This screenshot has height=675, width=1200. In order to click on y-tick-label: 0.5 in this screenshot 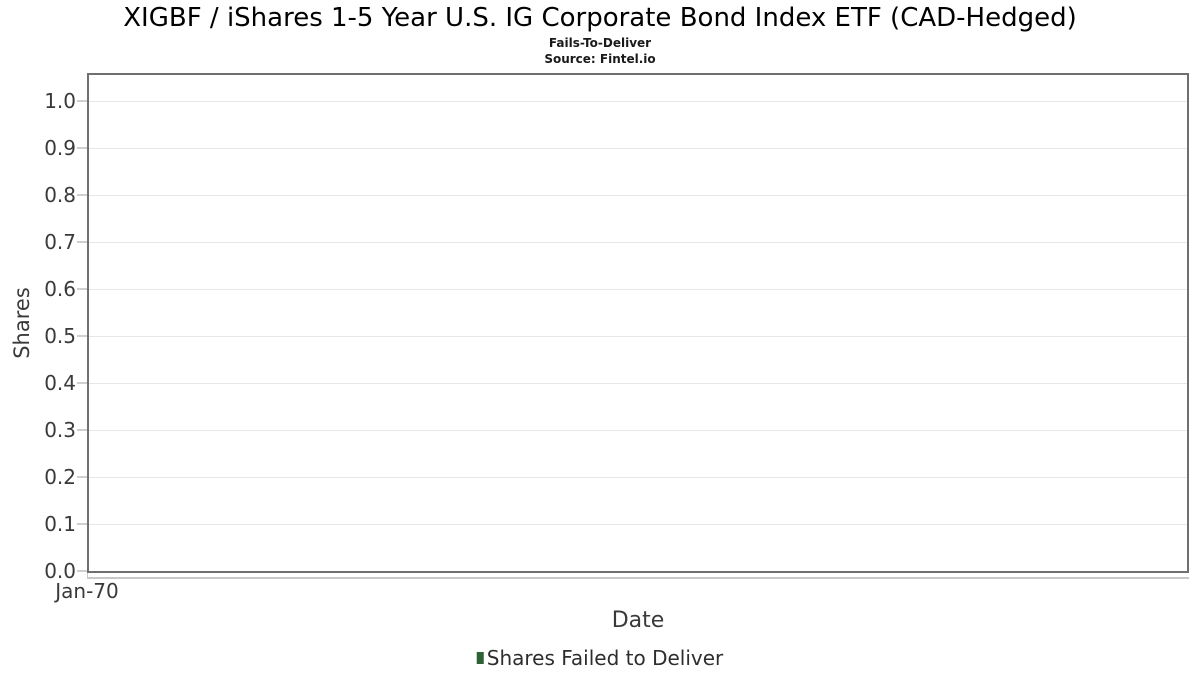, I will do `click(60, 336)`.